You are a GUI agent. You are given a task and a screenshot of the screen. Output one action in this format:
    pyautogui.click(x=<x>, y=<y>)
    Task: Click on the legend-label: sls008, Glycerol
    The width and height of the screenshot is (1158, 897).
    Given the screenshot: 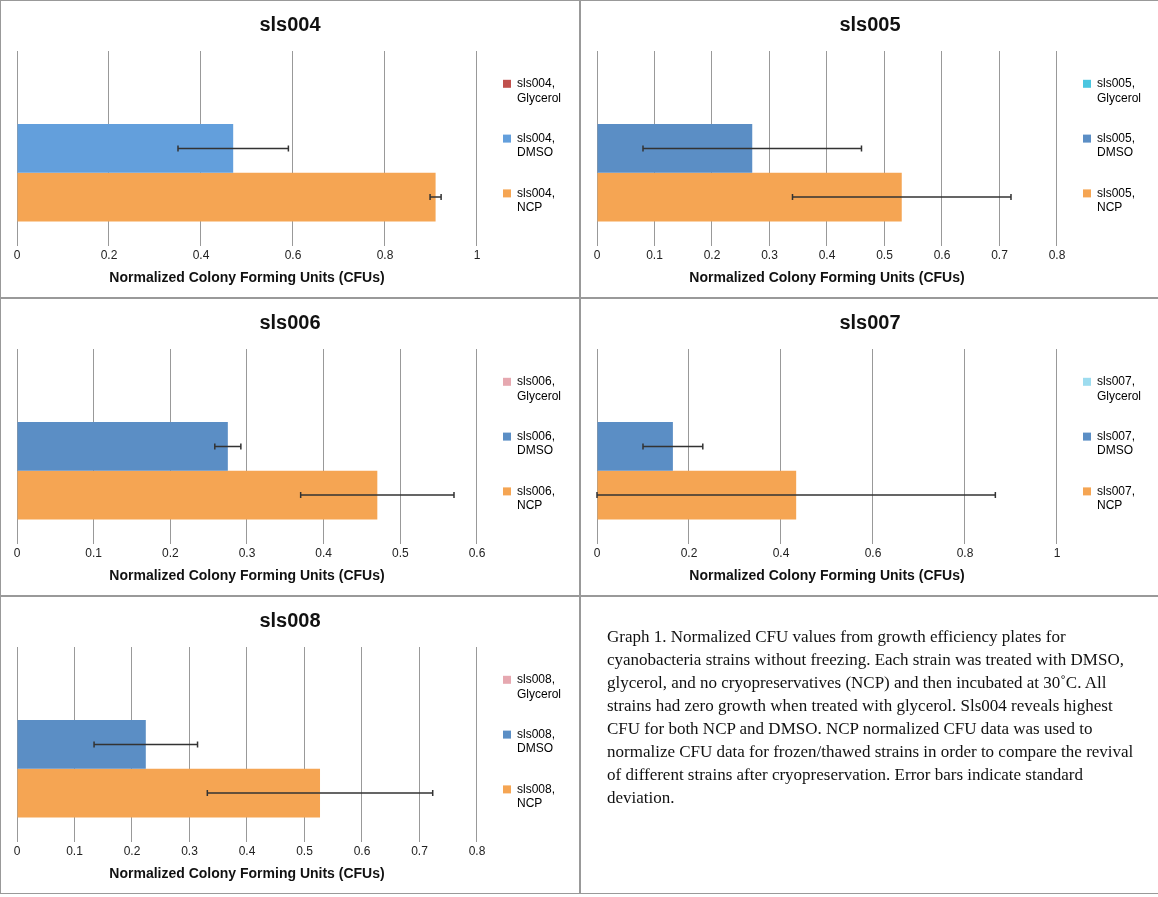 What is the action you would take?
    pyautogui.click(x=539, y=686)
    